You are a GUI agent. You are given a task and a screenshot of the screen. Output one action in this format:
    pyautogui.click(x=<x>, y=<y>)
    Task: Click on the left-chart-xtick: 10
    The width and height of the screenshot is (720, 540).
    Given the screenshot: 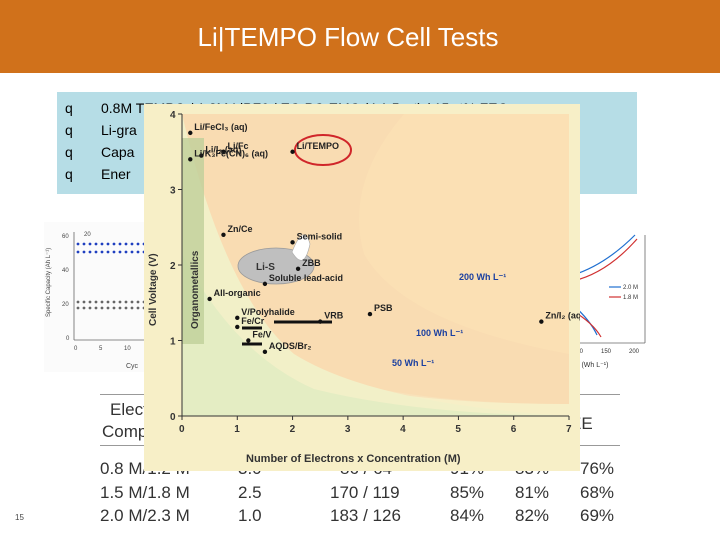 What is the action you would take?
    pyautogui.click(x=127, y=349)
    